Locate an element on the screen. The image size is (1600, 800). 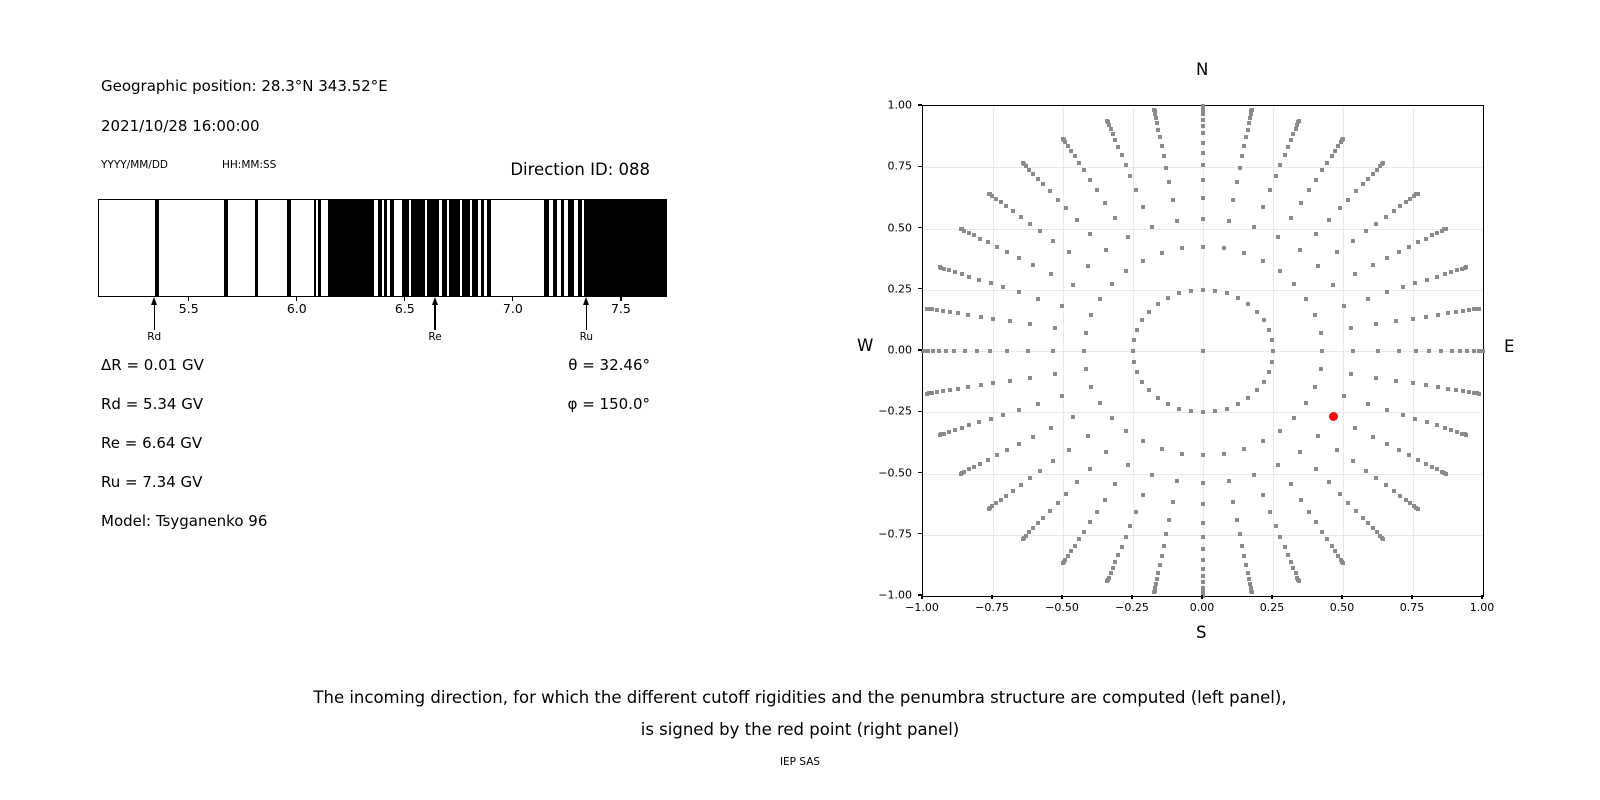
re-value: Re = 6.64 GV is located at coordinates (152, 443).